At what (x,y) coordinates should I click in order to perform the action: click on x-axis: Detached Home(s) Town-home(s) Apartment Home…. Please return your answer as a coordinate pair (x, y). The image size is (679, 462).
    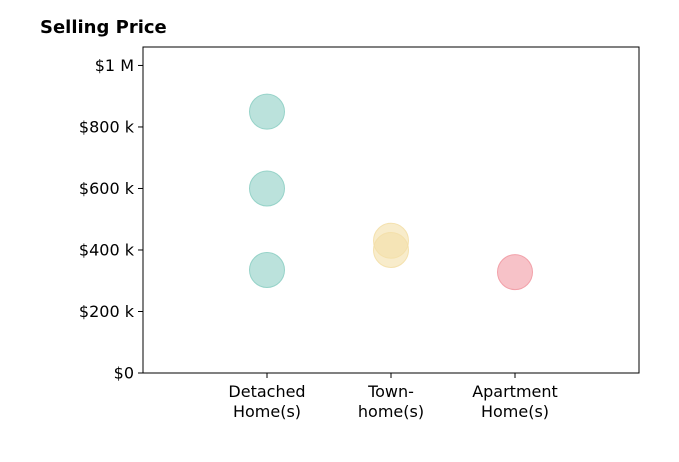
    Looking at the image, I should click on (393, 397).